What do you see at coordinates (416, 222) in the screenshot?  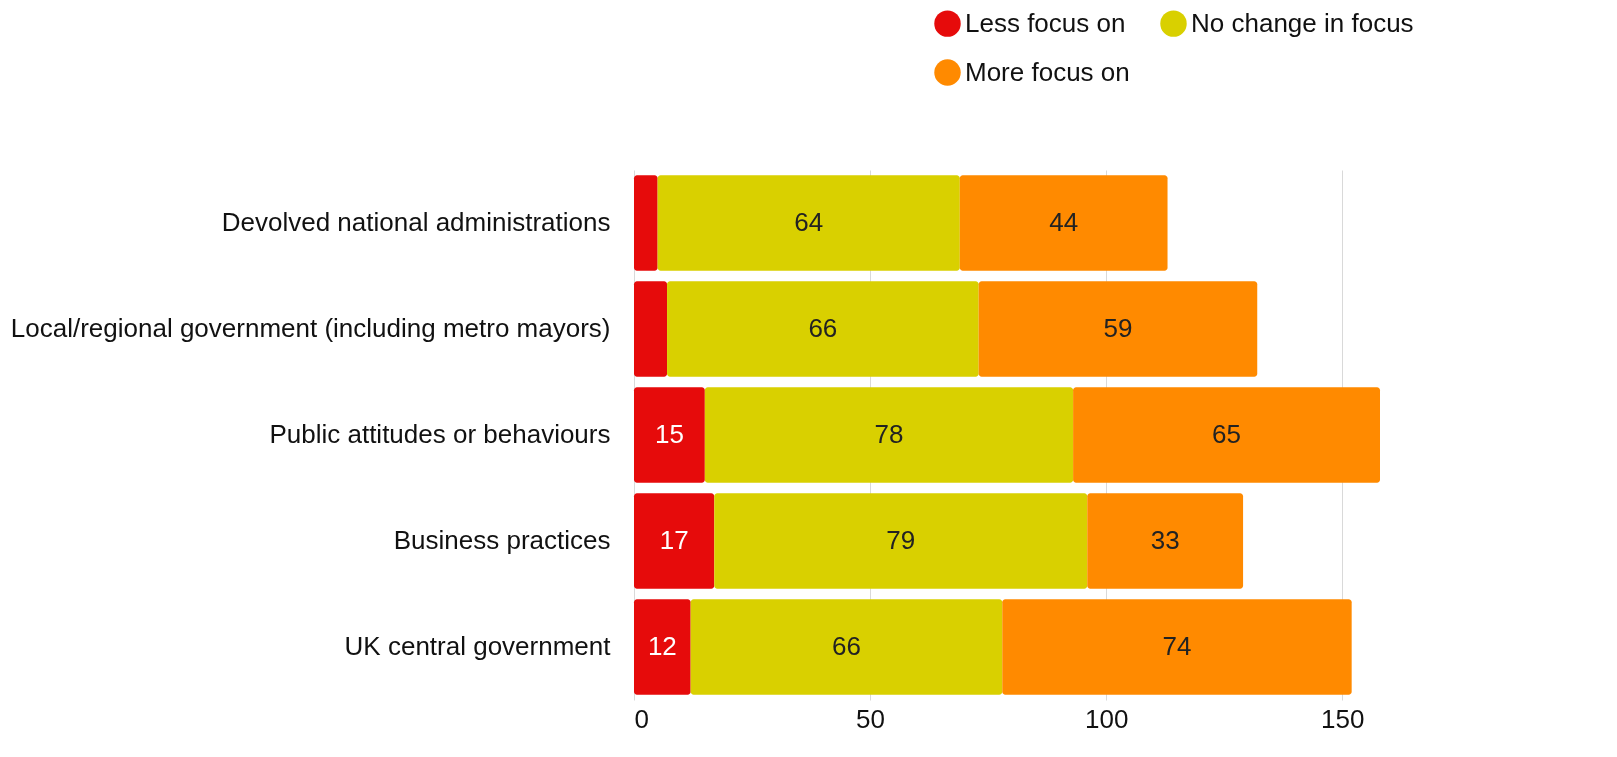 I see `y-tick-label: Devolved national administrations` at bounding box center [416, 222].